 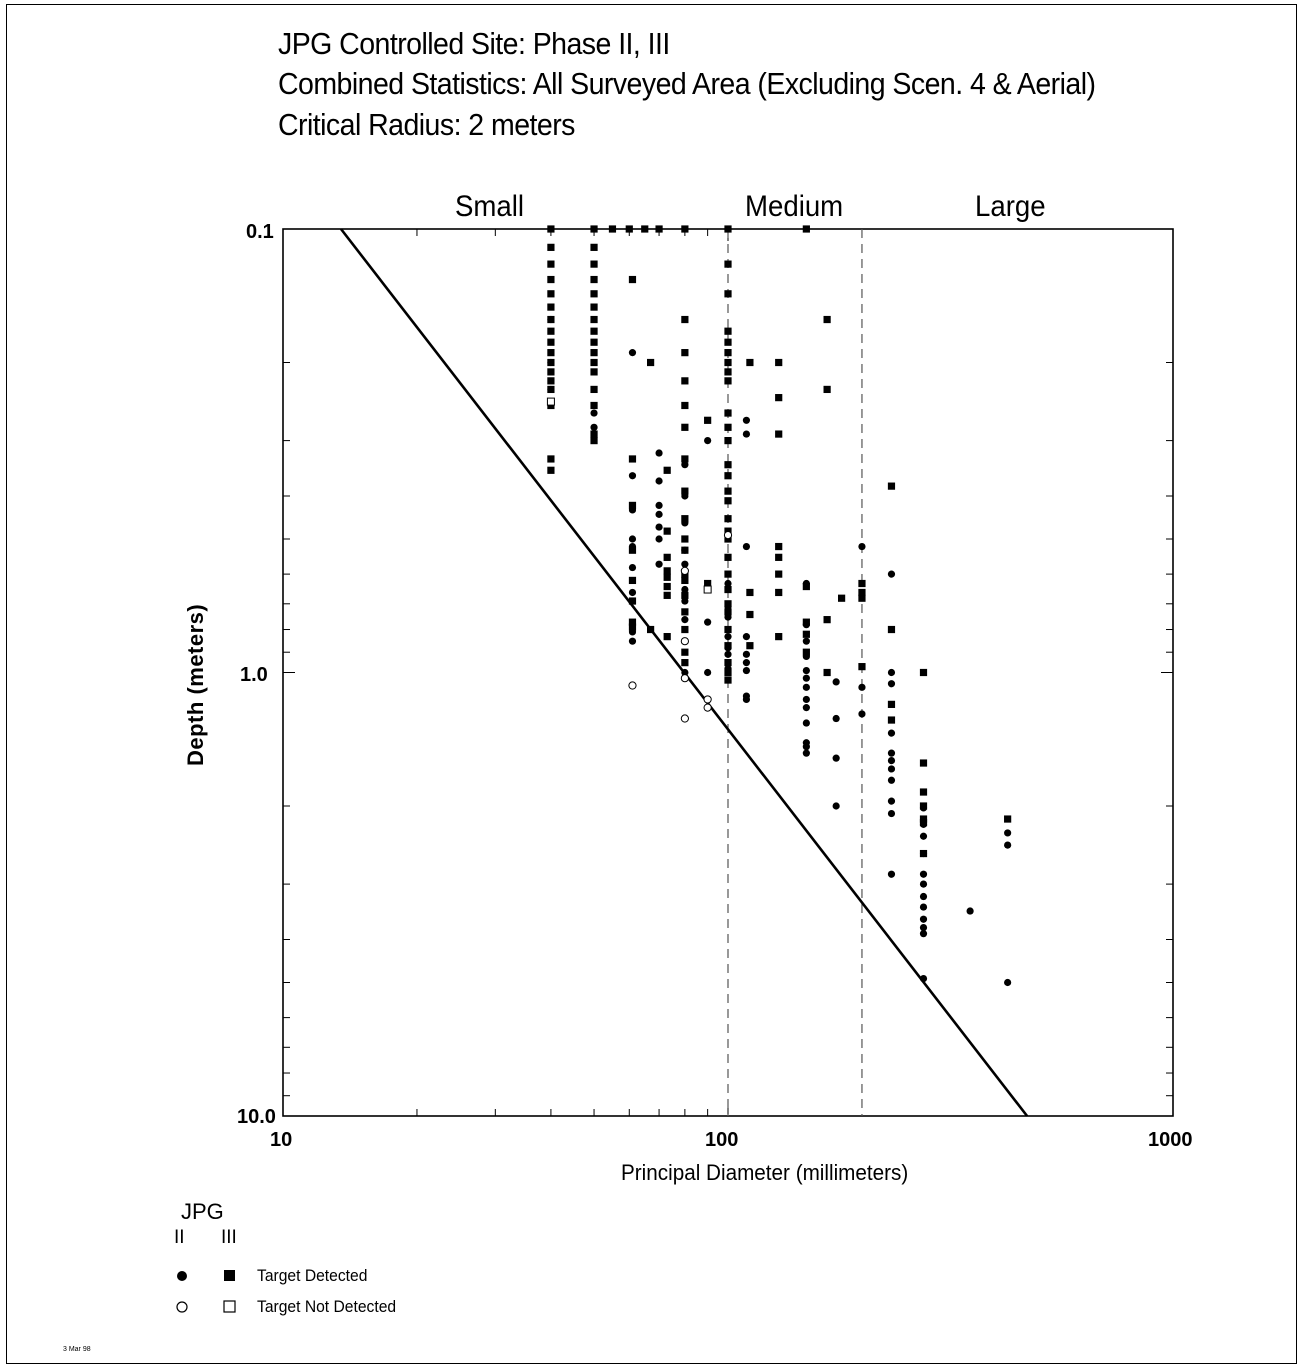 I want to click on legend-not-detected-label: Target Not Detected, so click(x=327, y=1306).